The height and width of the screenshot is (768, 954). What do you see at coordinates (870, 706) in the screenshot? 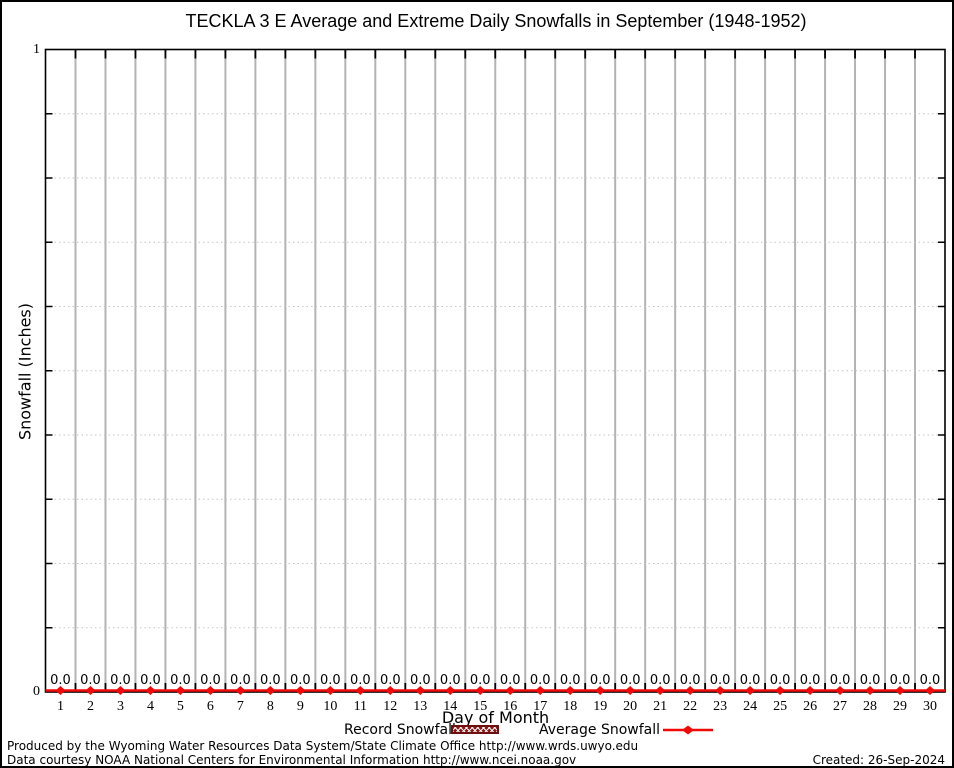
I see `x-tick-label: 28` at bounding box center [870, 706].